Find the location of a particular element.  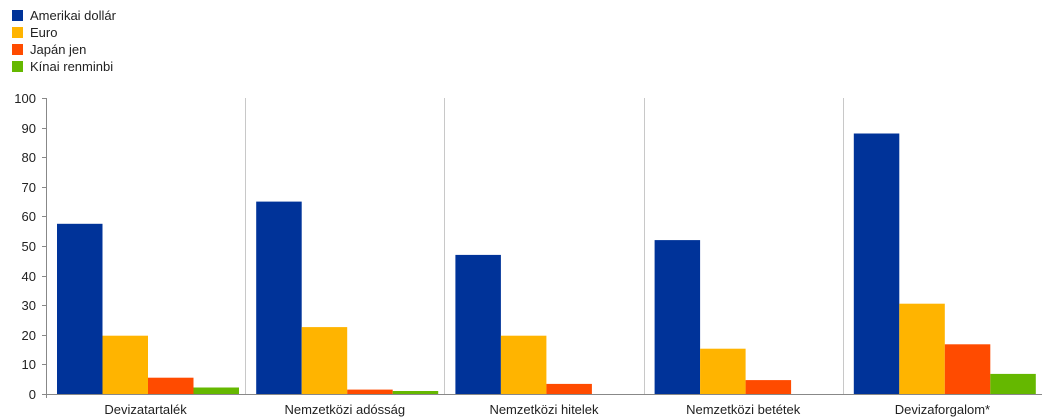

y-tick-label-9: 90 is located at coordinates (29, 128).